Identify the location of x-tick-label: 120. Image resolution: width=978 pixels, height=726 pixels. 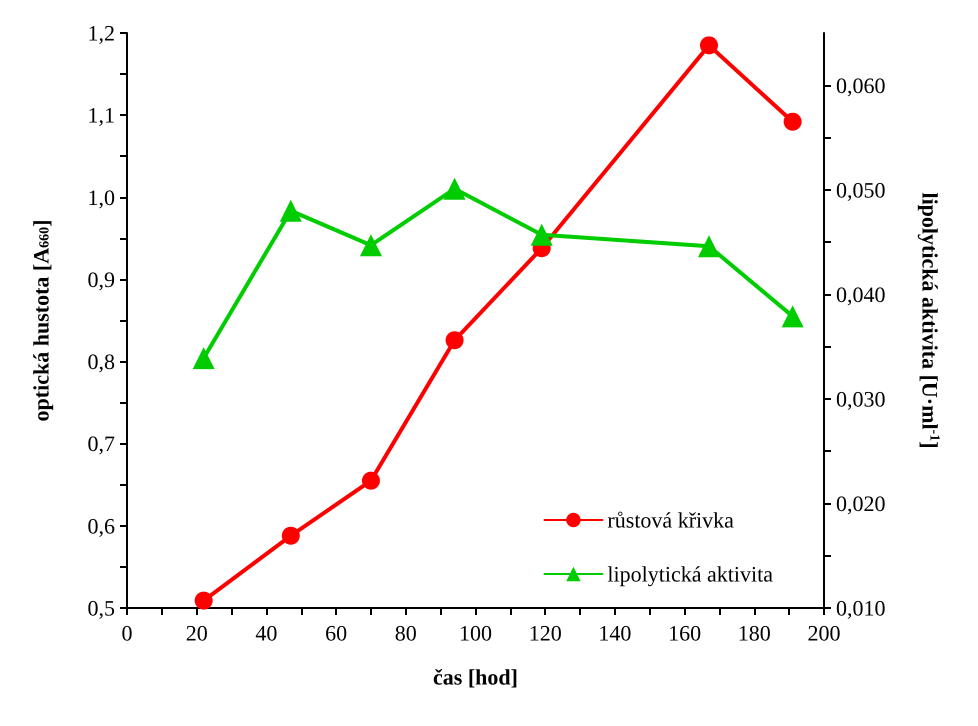
(545, 633).